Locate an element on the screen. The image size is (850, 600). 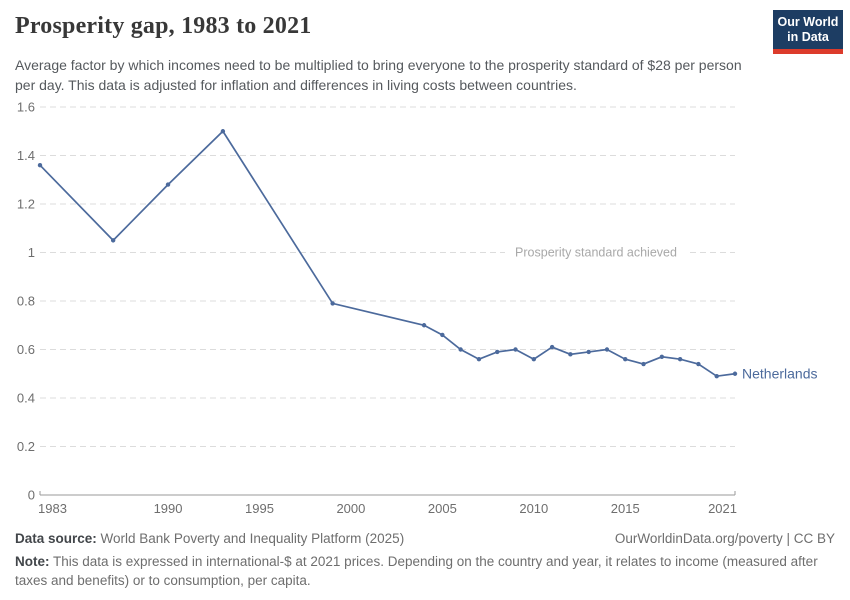
x-tick-label: 1995 is located at coordinates (259, 508).